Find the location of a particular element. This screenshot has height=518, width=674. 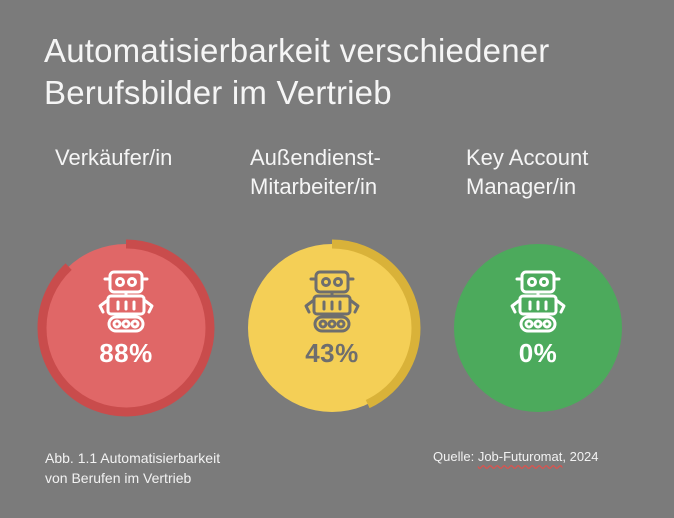

title-line-1: Automatisierbarkeit verschiedener is located at coordinates (297, 50).